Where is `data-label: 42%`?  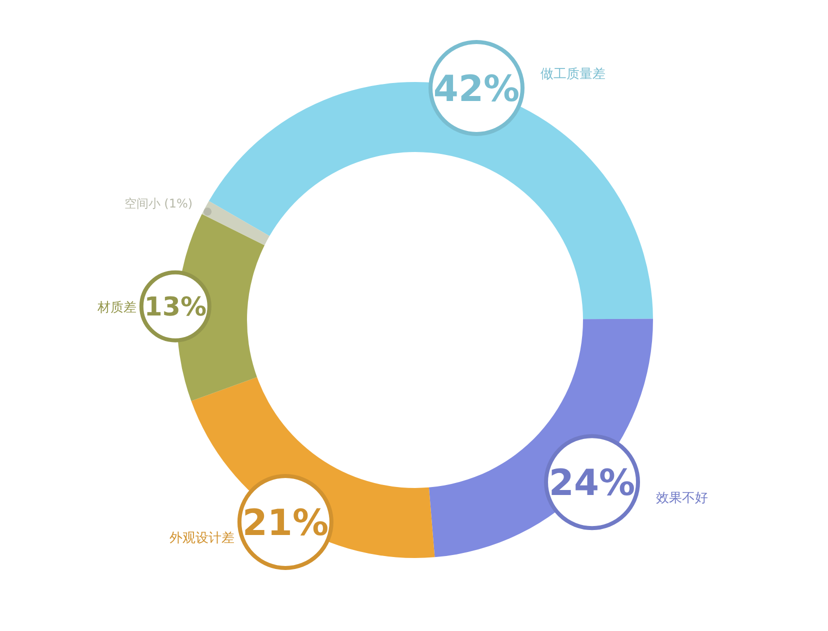
data-label: 42% is located at coordinates (476, 89).